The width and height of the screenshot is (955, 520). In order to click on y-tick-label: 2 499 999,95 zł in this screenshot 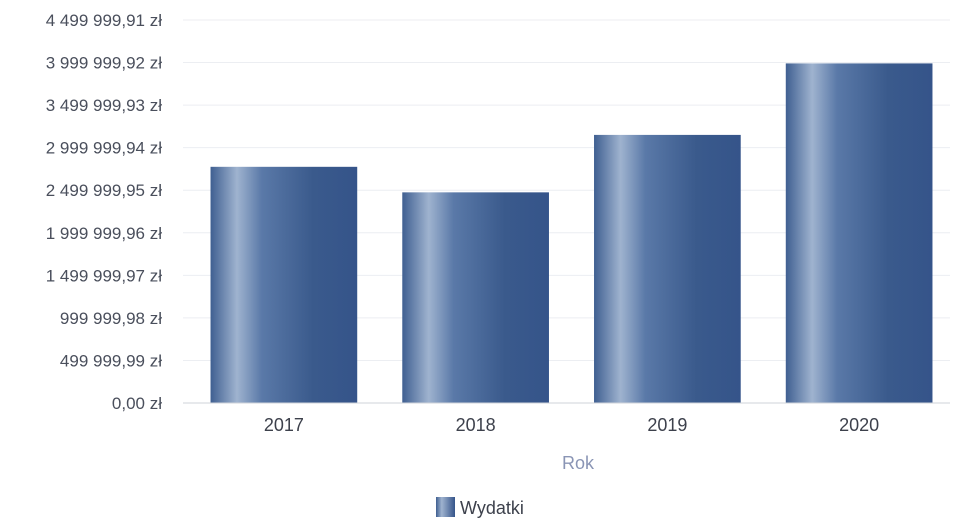, I will do `click(104, 190)`.